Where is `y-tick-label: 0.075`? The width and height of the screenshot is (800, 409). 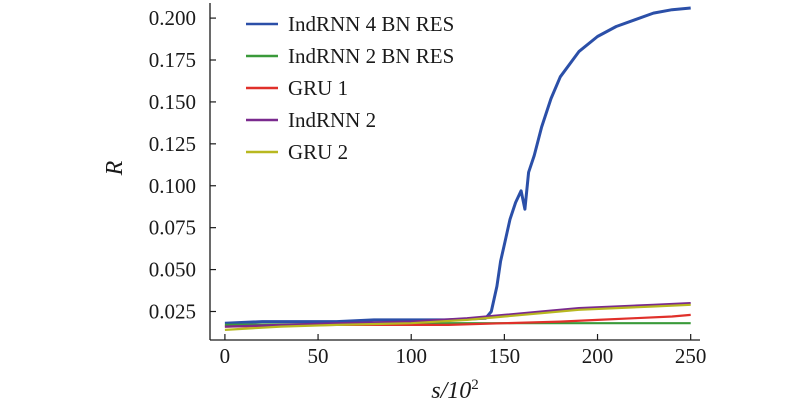 y-tick-label: 0.075 is located at coordinates (172, 228).